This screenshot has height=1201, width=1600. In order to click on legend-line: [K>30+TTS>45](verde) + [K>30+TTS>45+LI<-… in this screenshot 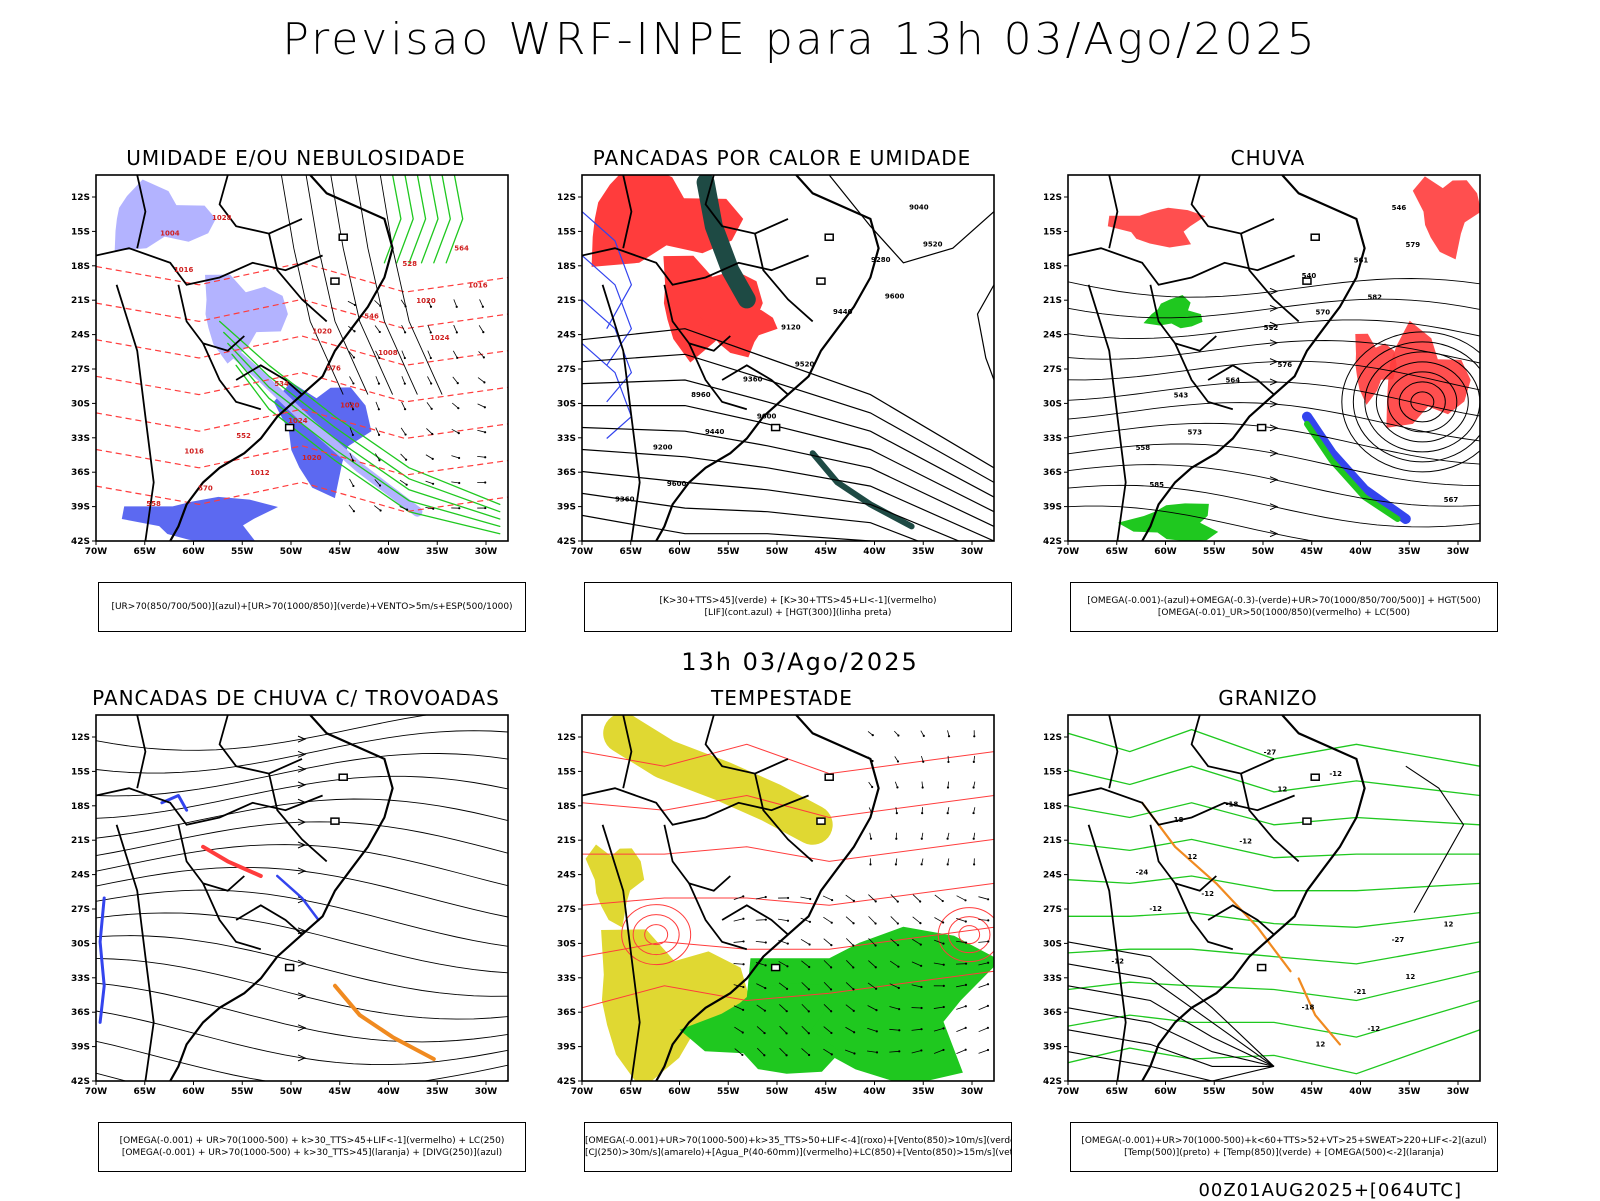, I will do `click(798, 601)`.